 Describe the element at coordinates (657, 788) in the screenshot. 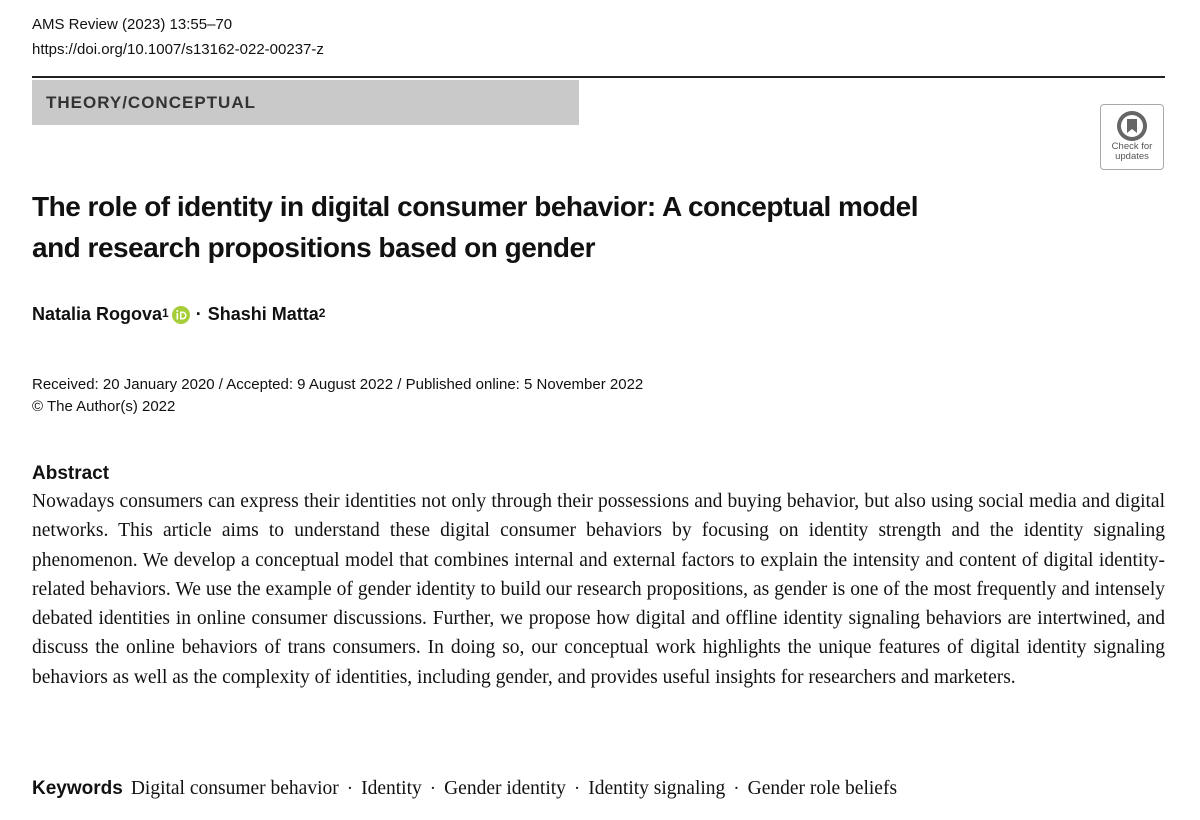

I see `keyword: Identity signaling` at that location.